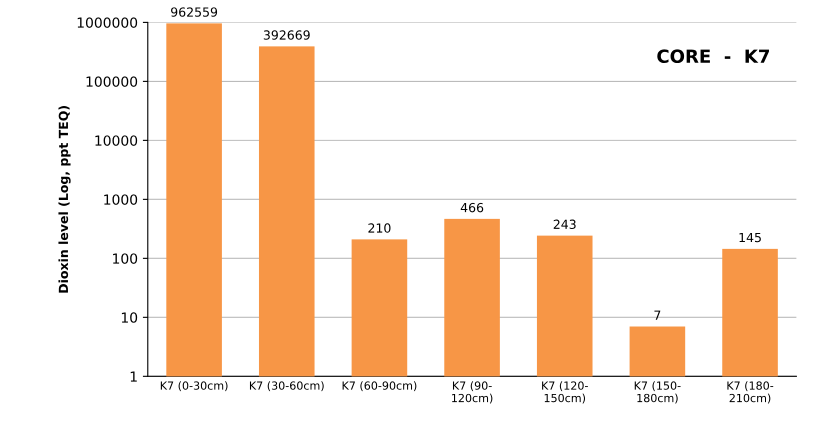 Image resolution: width=821 pixels, height=448 pixels. I want to click on x-tick-label: K7 (90- 120cm), so click(472, 392).